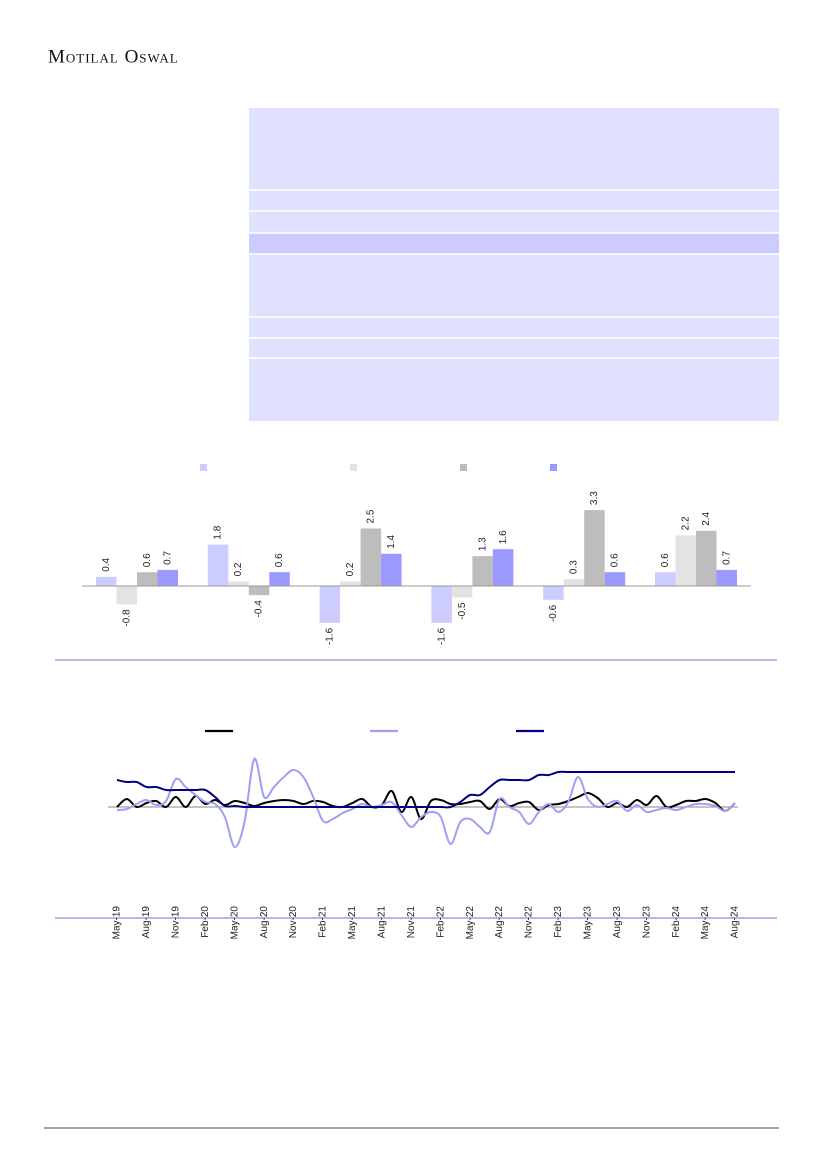 Image resolution: width=827 pixels, height=1174 pixels. What do you see at coordinates (462, 611) in the screenshot?
I see `data-label: -0.5` at bounding box center [462, 611].